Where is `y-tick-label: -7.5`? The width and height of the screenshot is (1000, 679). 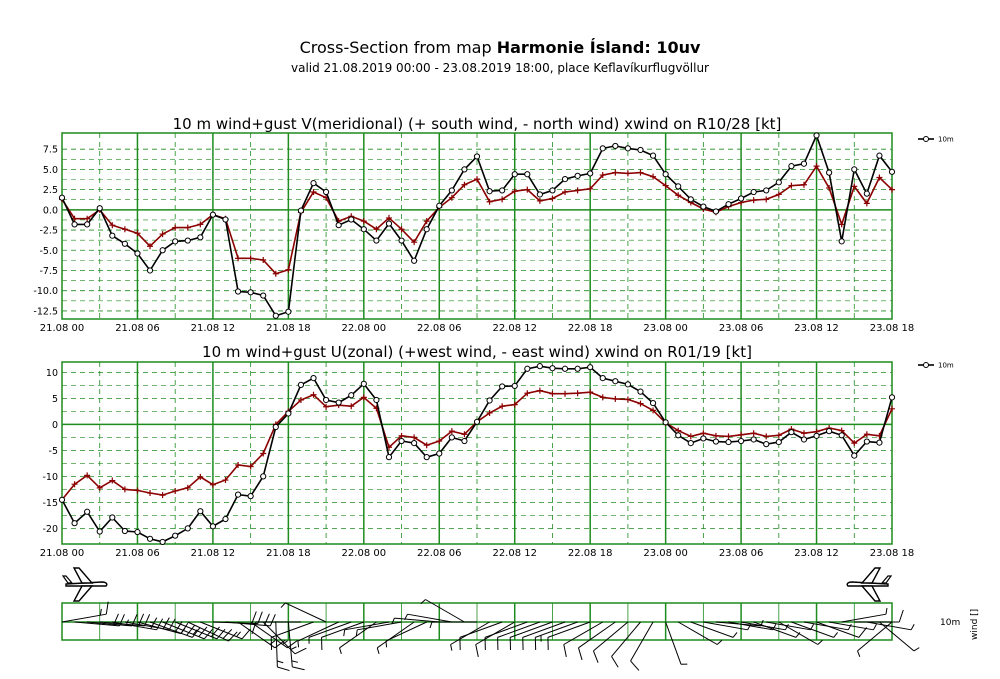
y-tick-label: -7.5 is located at coordinates (48, 271).